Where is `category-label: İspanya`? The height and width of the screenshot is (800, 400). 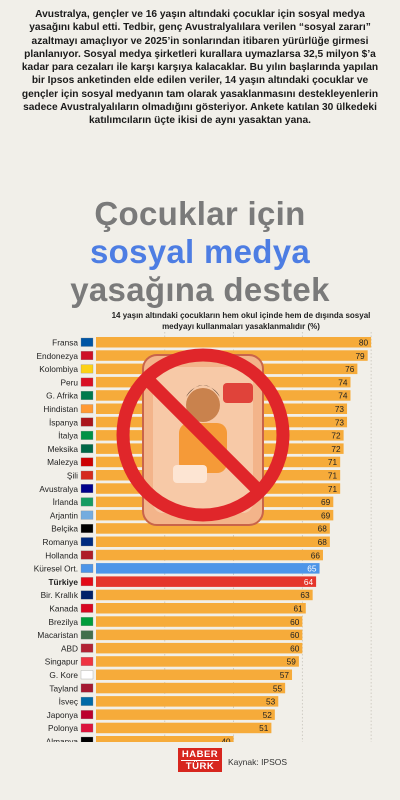 category-label: İspanya is located at coordinates (63, 422).